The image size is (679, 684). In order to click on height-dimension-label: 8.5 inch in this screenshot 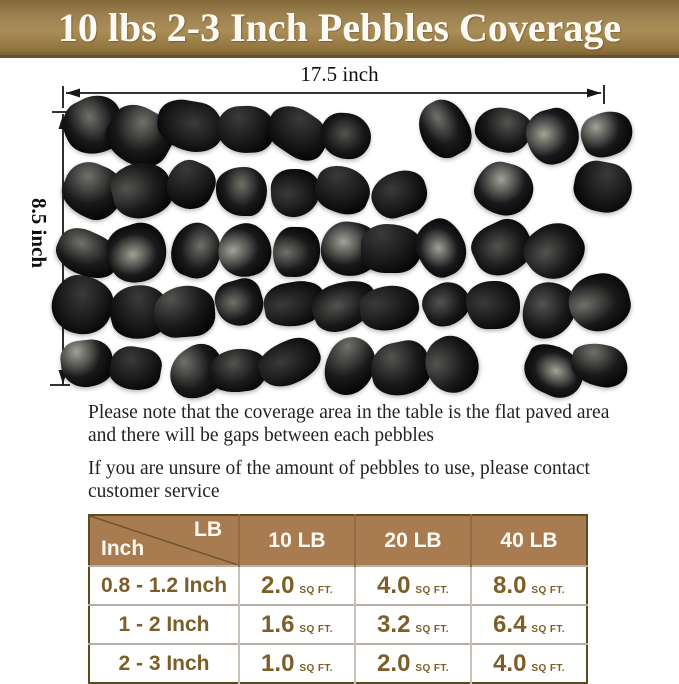, I will do `click(39, 233)`.